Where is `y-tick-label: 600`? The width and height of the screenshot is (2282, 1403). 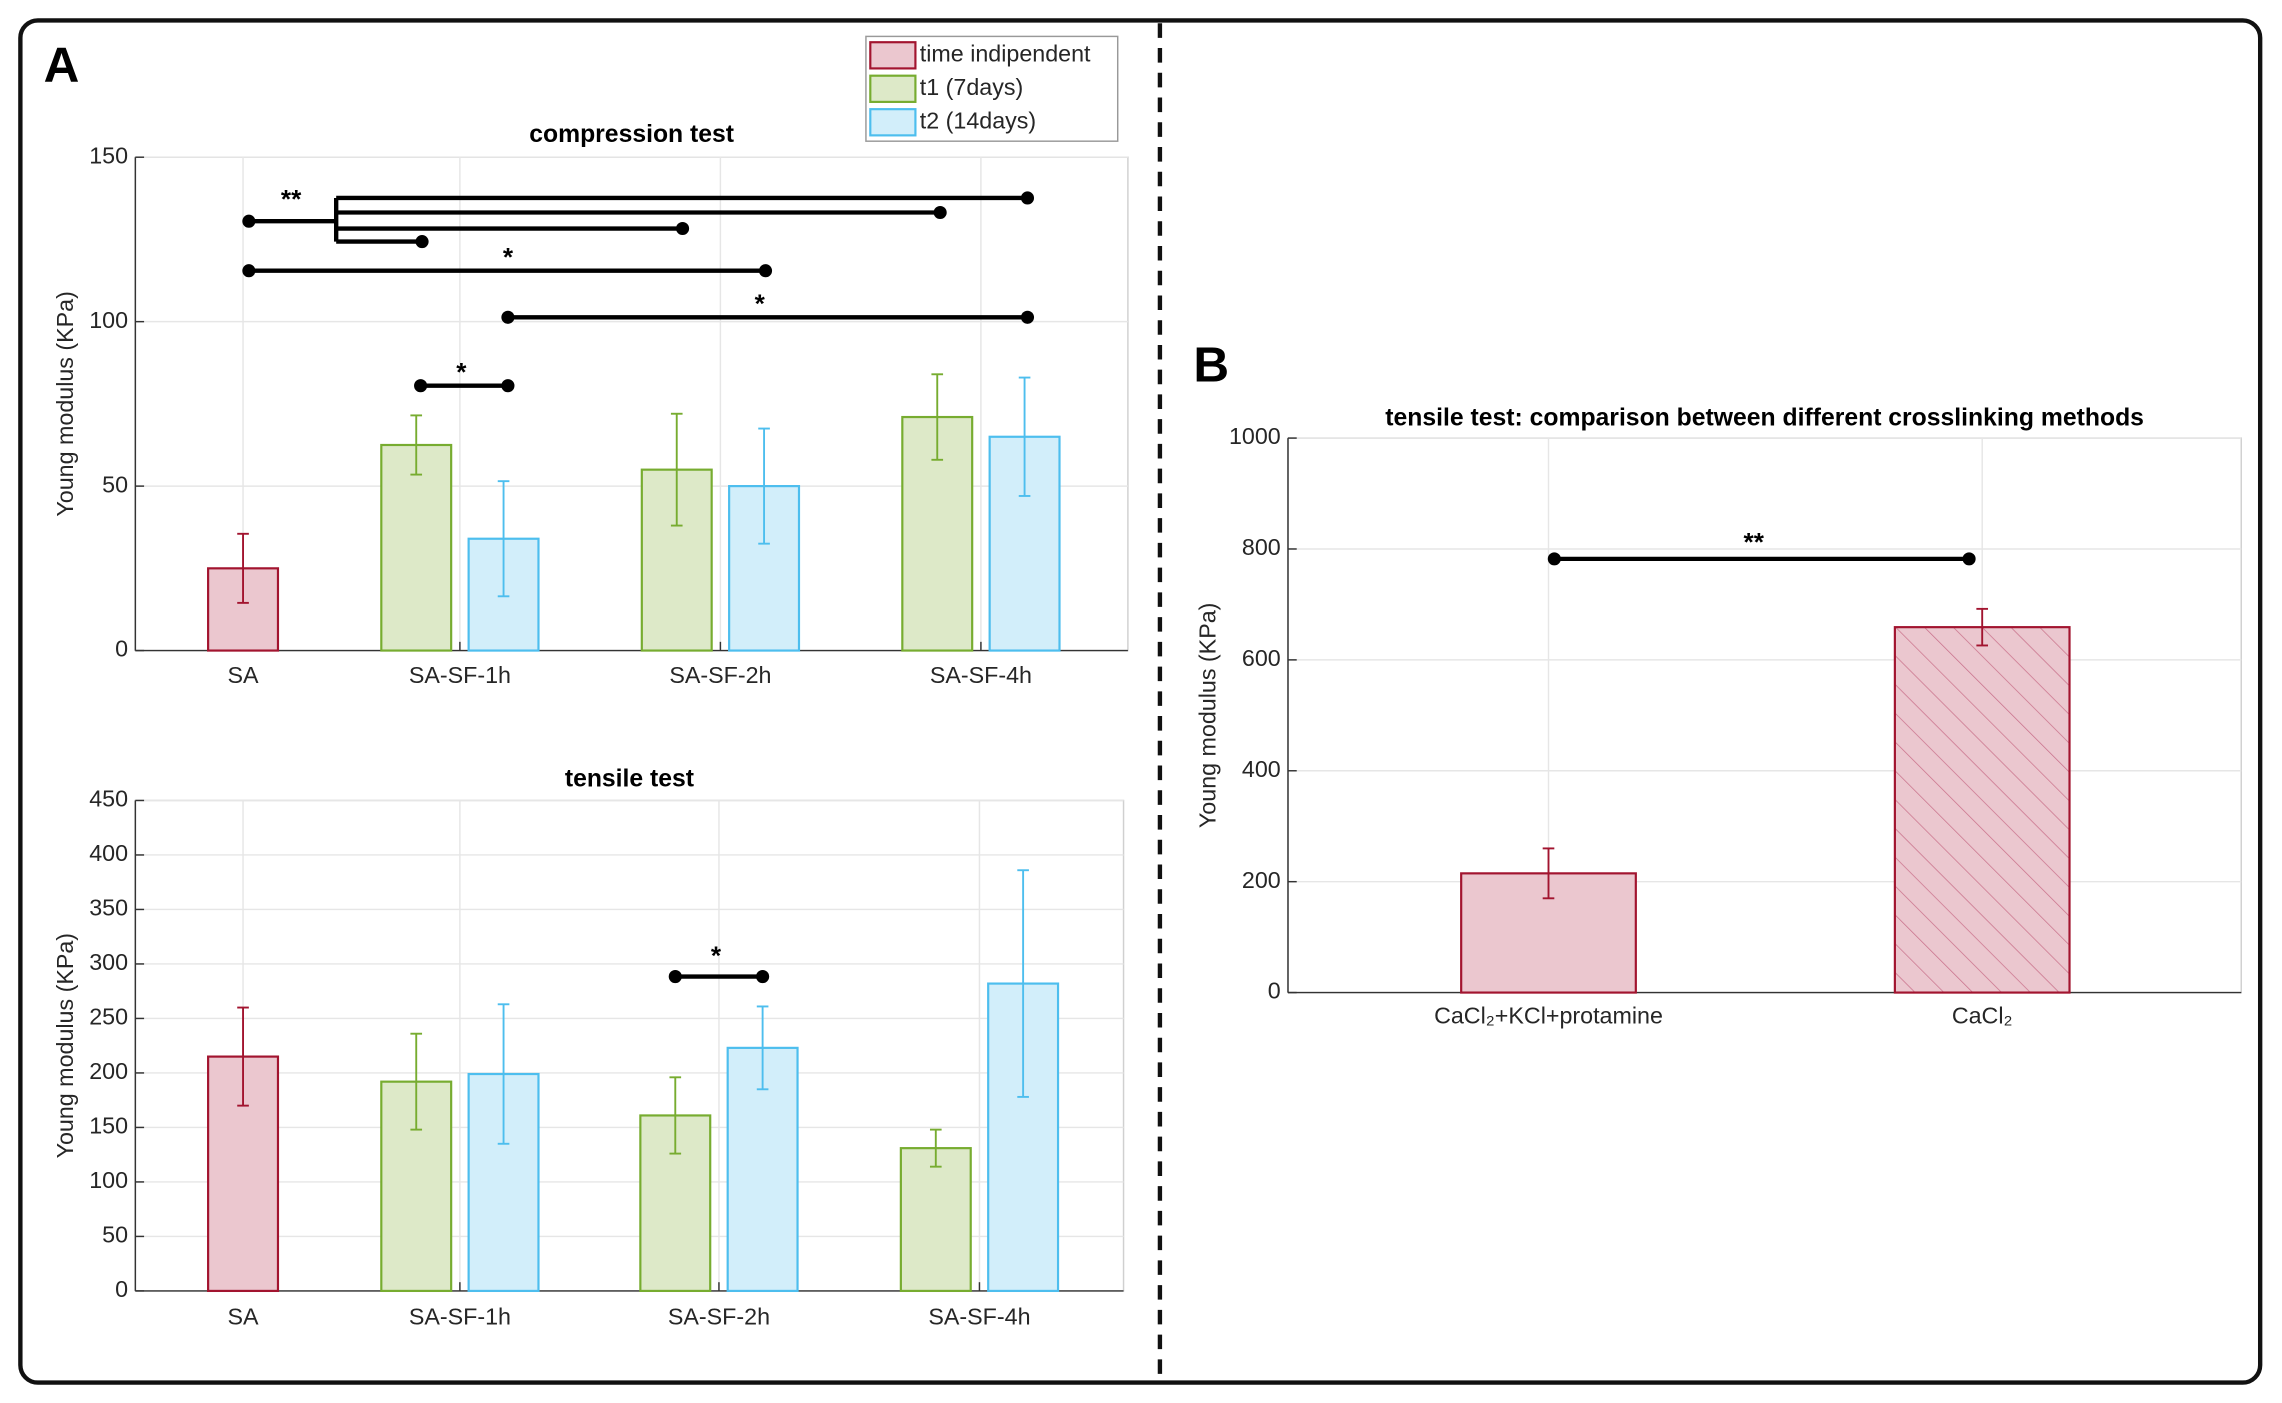 y-tick-label: 600 is located at coordinates (1261, 658).